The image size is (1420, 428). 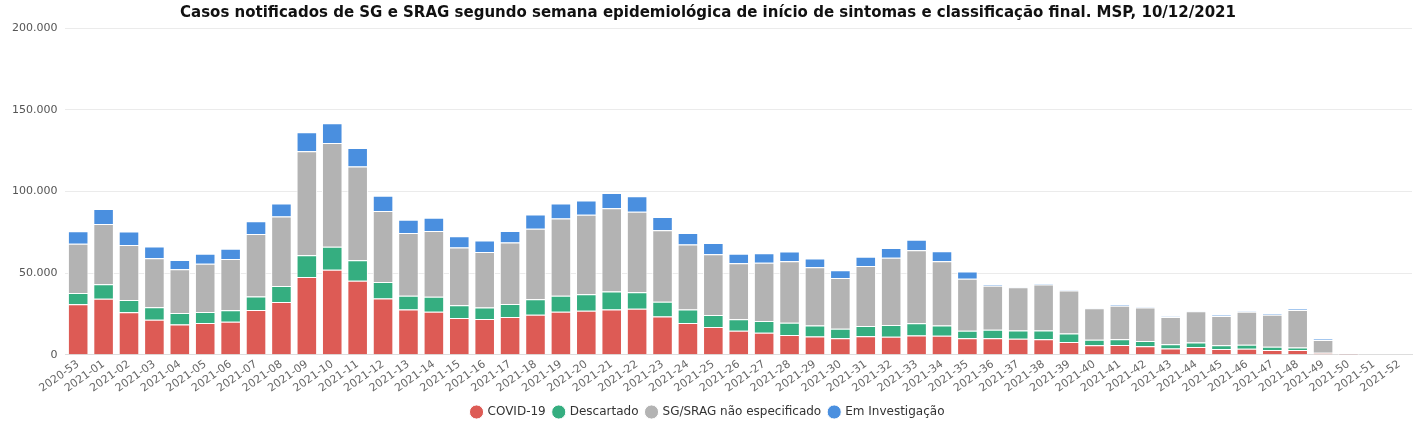 What do you see at coordinates (34, 109) in the screenshot?
I see `y-tick-label: 150.000` at bounding box center [34, 109].